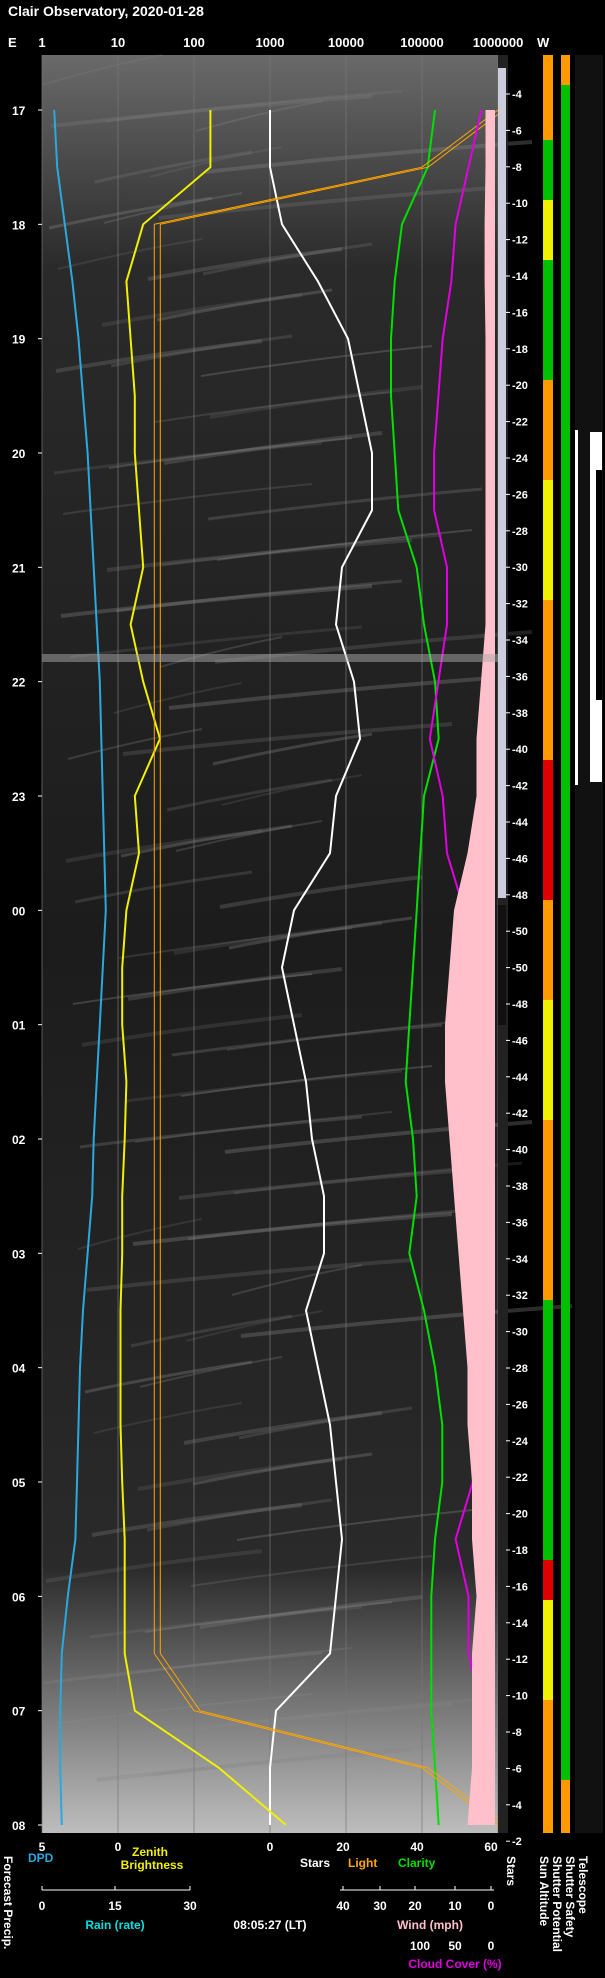  I want to click on cloud-axis-label: Cloud Cover (%), so click(454, 1964).